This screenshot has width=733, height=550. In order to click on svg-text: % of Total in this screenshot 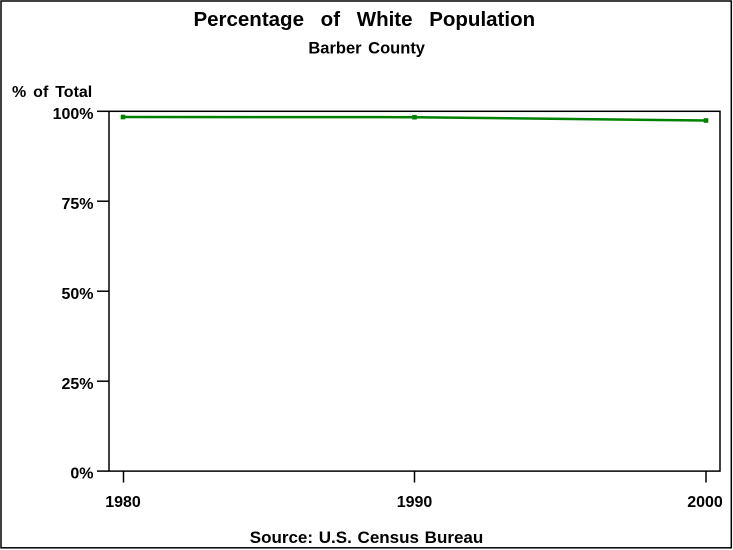, I will do `click(52, 92)`.